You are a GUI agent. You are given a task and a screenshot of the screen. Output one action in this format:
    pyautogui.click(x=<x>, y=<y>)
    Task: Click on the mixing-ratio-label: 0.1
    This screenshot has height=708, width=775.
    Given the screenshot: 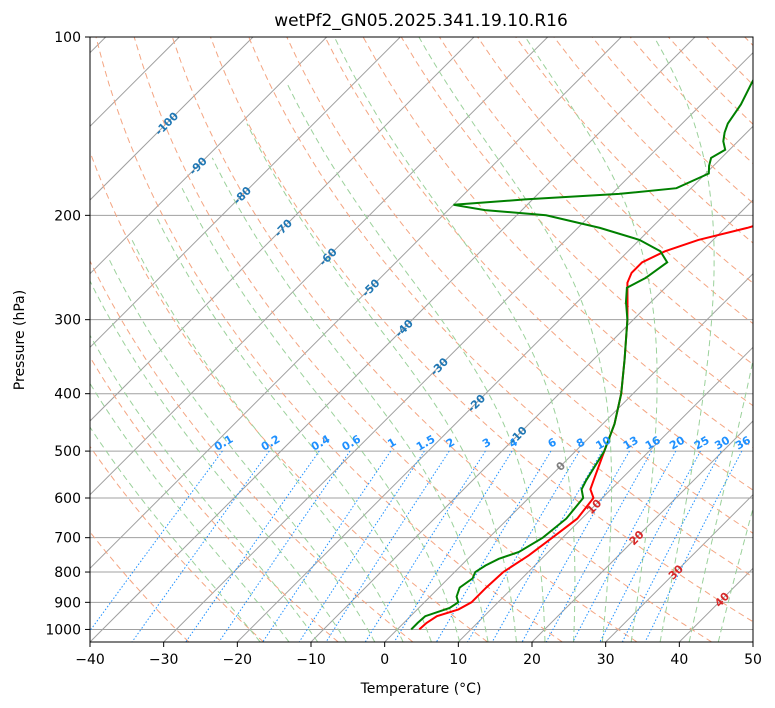 What is the action you would take?
    pyautogui.click(x=223, y=443)
    